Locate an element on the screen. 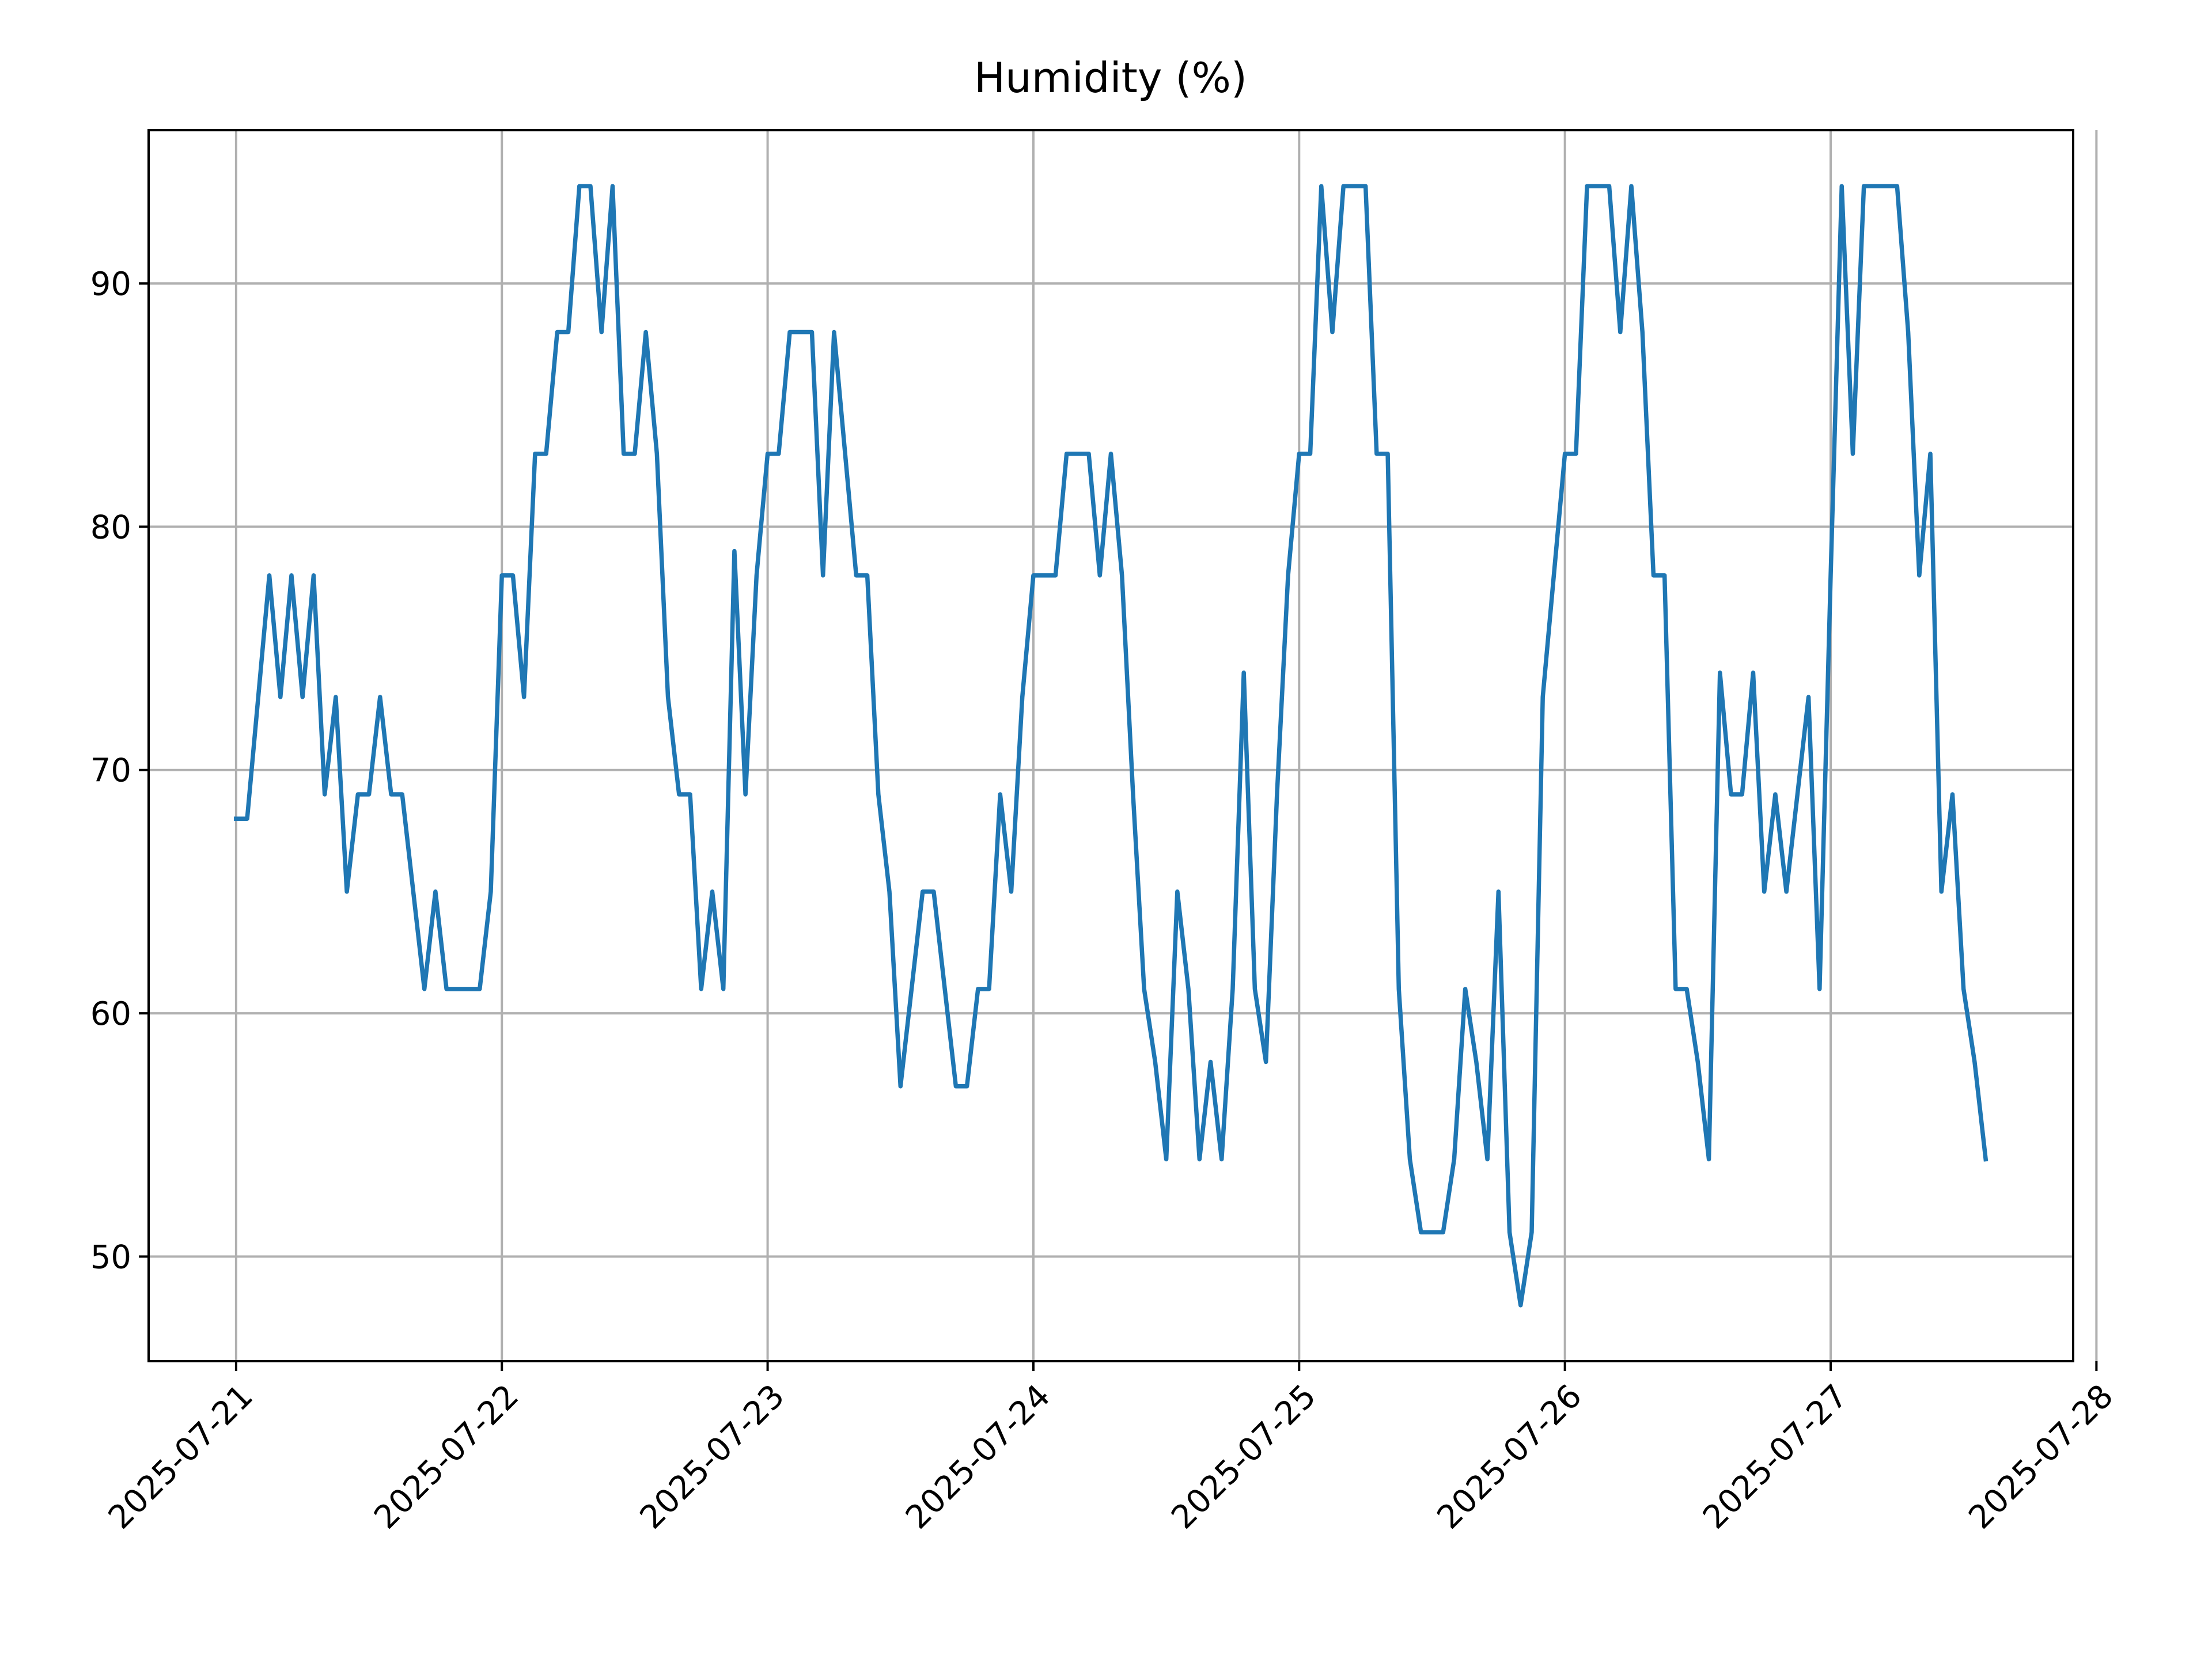  y-tick-label: 60 is located at coordinates (110, 1014).